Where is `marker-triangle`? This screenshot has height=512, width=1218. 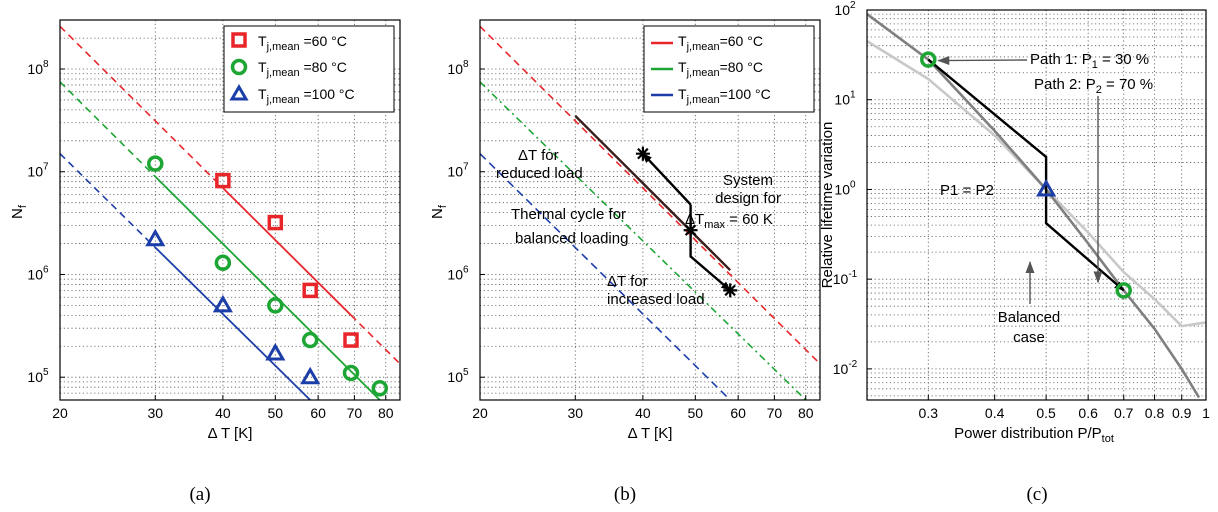
marker-triangle is located at coordinates (1046, 187).